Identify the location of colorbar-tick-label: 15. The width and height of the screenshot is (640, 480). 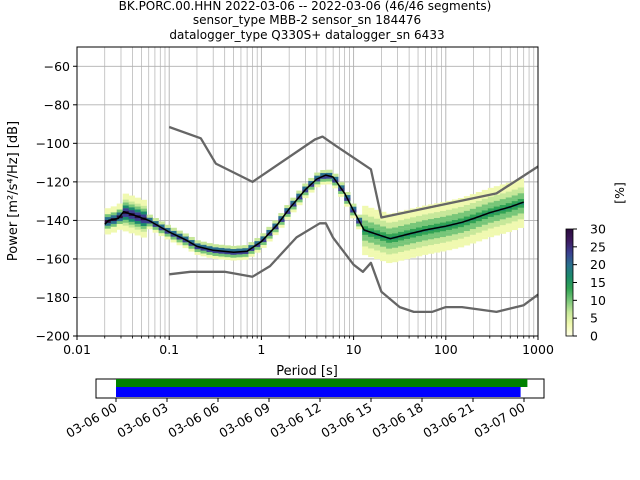
(598, 282).